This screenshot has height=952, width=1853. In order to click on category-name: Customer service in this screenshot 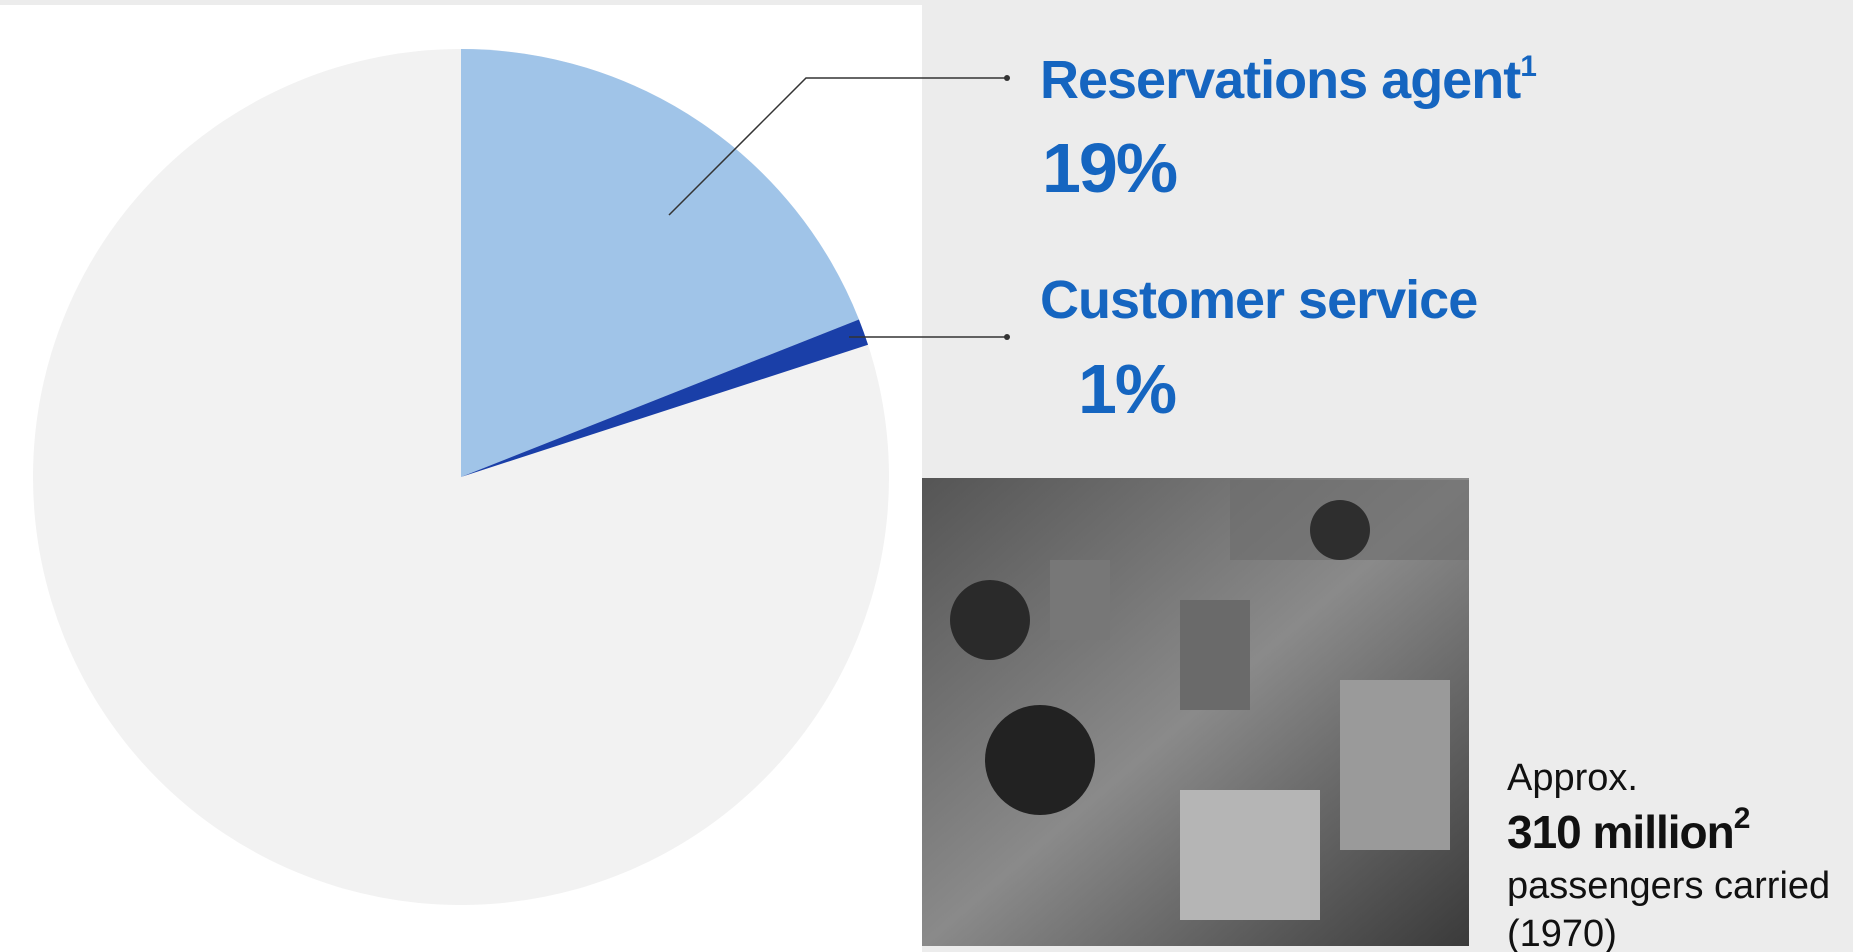, I will do `click(1258, 300)`.